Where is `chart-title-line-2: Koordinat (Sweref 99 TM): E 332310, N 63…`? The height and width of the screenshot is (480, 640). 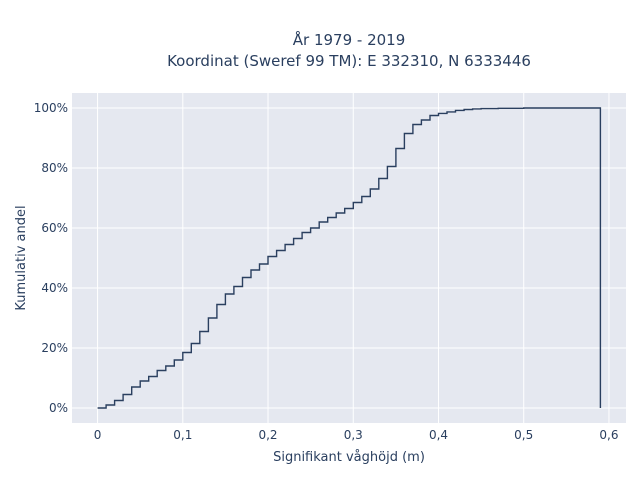 chart-title-line-2: Koordinat (Sweref 99 TM): E 332310, N 63… is located at coordinates (349, 61).